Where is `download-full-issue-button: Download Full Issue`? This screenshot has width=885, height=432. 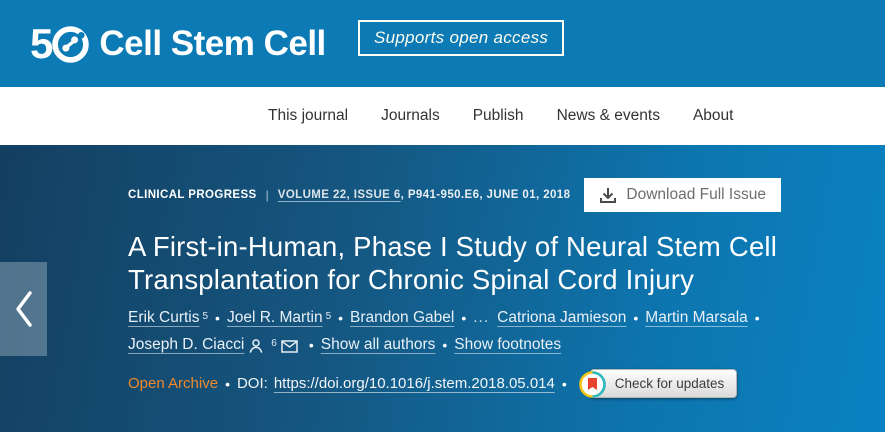 download-full-issue-button: Download Full Issue is located at coordinates (682, 195).